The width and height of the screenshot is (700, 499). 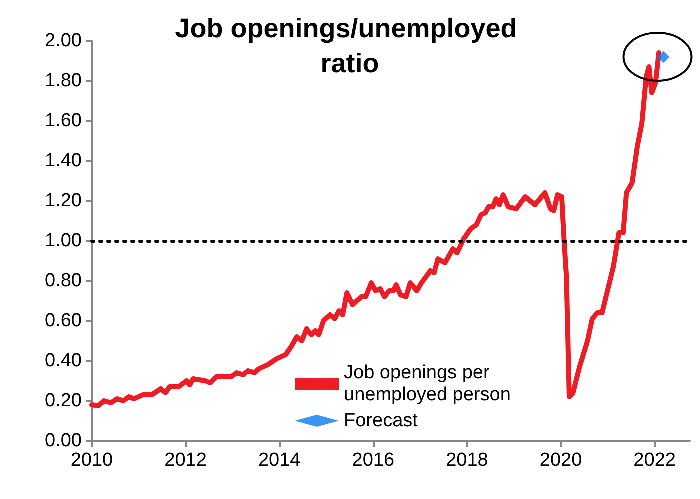 I want to click on y-tick-label: 0.20, so click(x=63, y=401).